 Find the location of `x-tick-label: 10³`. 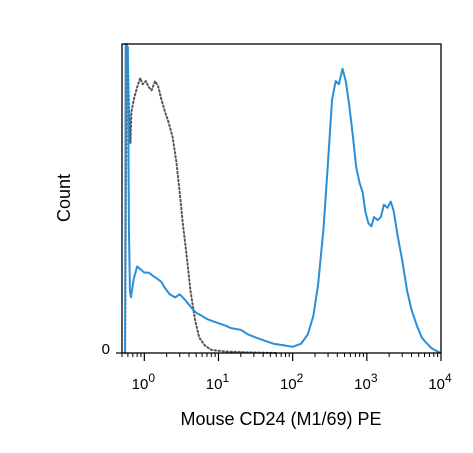

x-tick-label: 10³ is located at coordinates (366, 382).